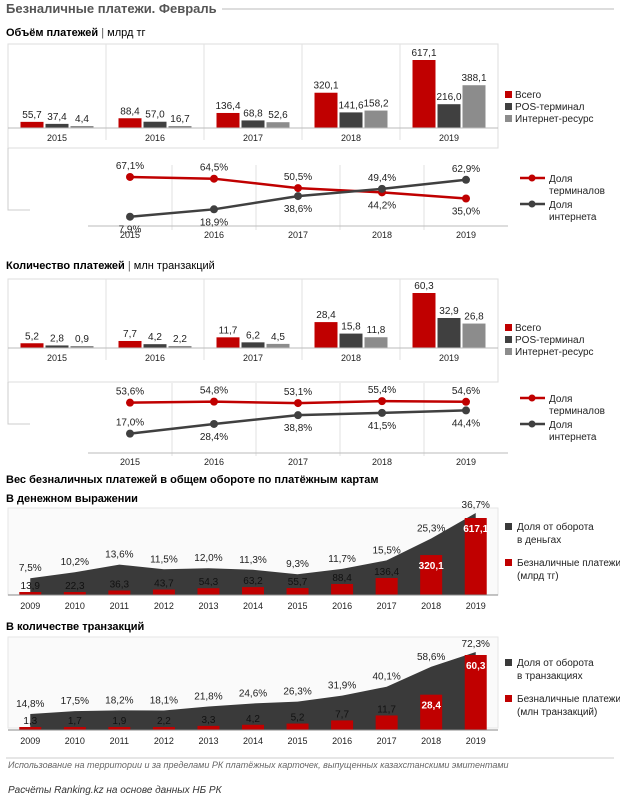  I want to click on point-value-label: 54,6%, so click(466, 391).